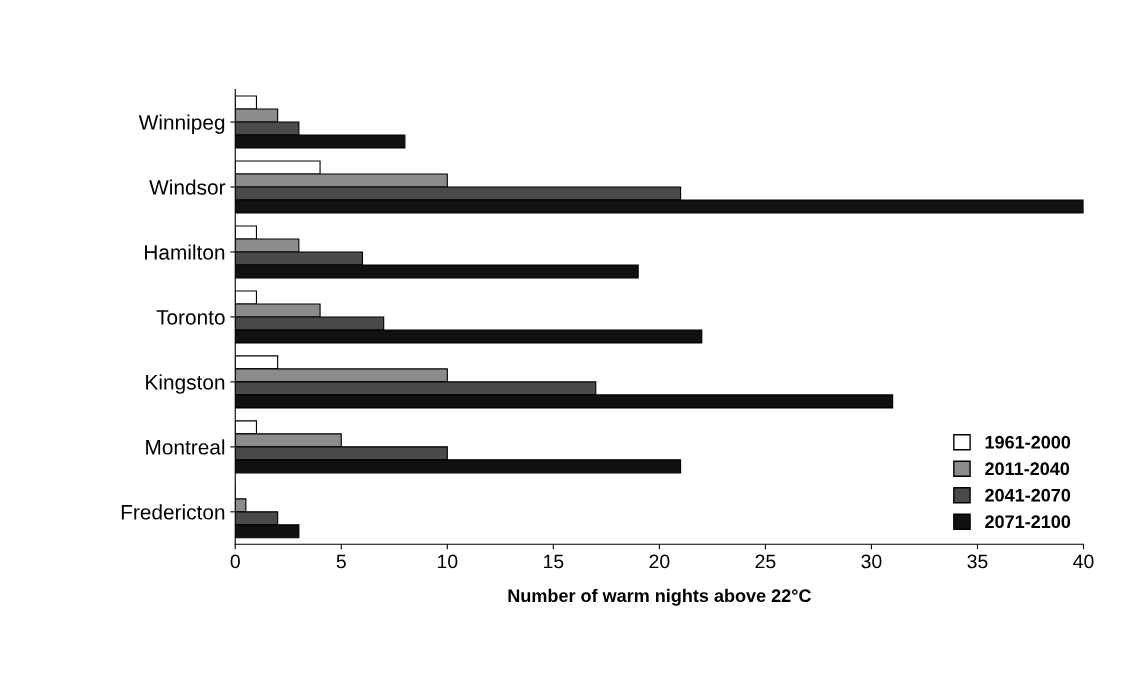  Describe the element at coordinates (447, 561) in the screenshot. I see `x-tick-label: 10` at that location.